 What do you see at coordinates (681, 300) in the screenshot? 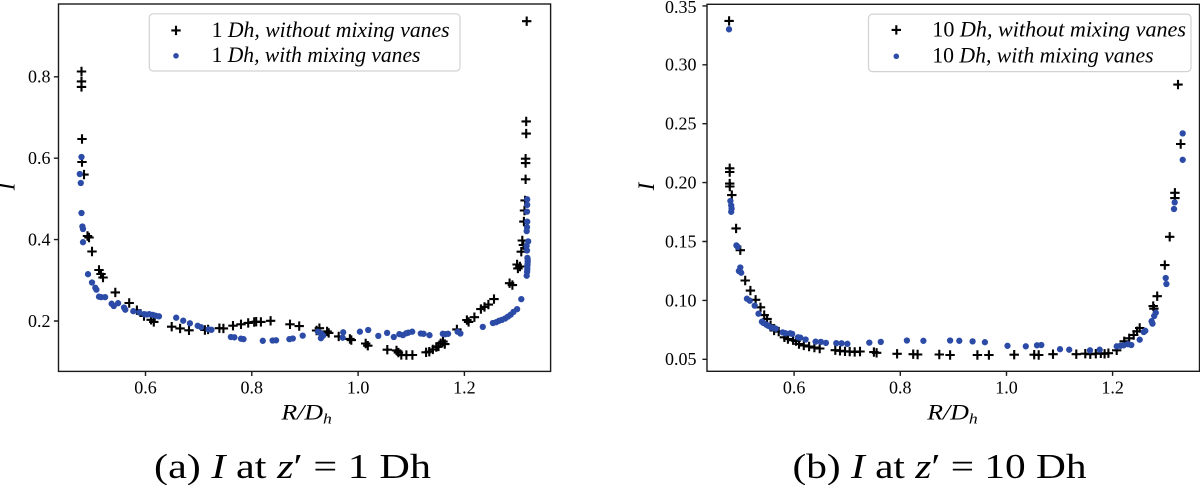
I see `svg-text: 0.10` at bounding box center [681, 300].